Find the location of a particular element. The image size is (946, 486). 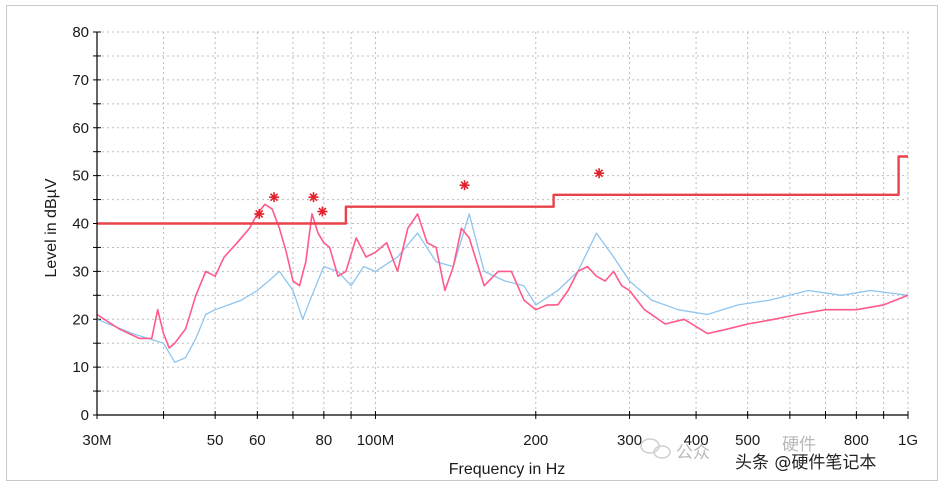

x-tick-label: 200 is located at coordinates (535, 440).